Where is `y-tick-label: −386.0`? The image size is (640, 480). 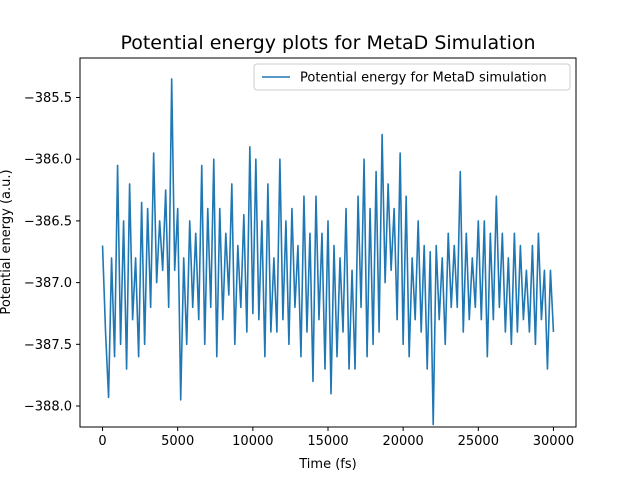 y-tick-label: −386.0 is located at coordinates (48, 160).